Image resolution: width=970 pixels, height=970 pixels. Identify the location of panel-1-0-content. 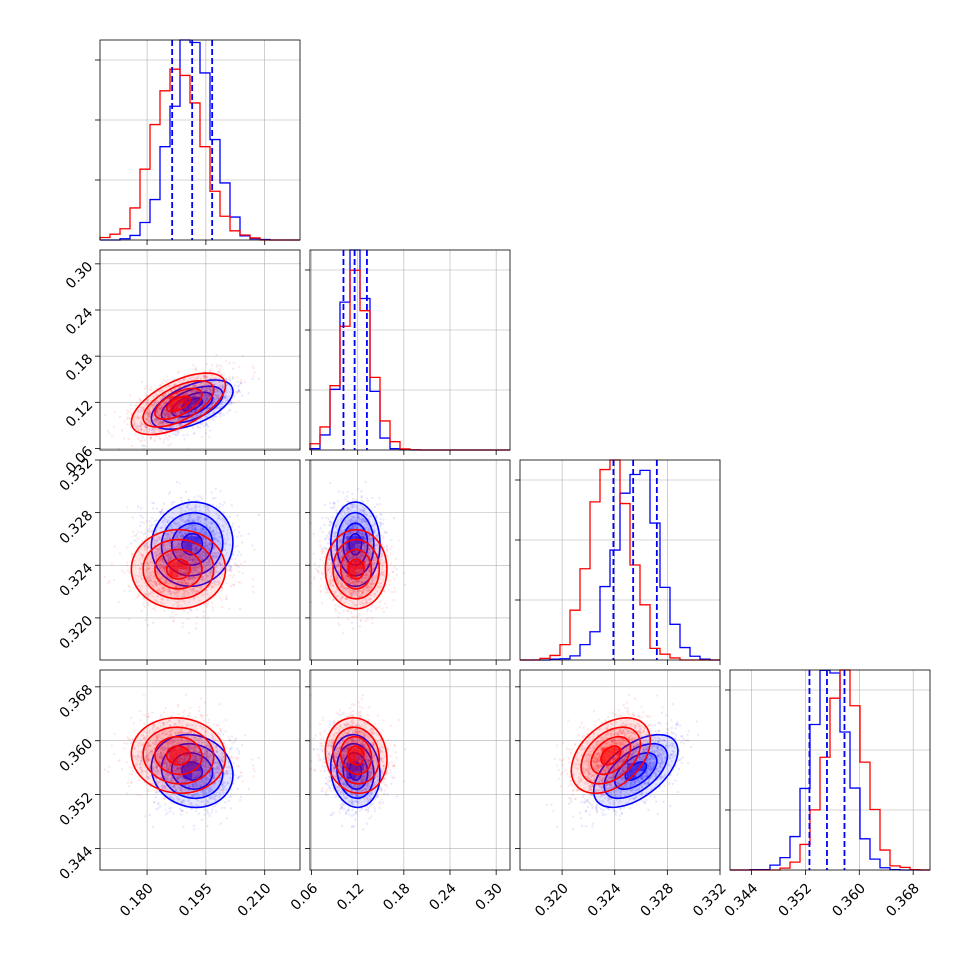
(181, 401).